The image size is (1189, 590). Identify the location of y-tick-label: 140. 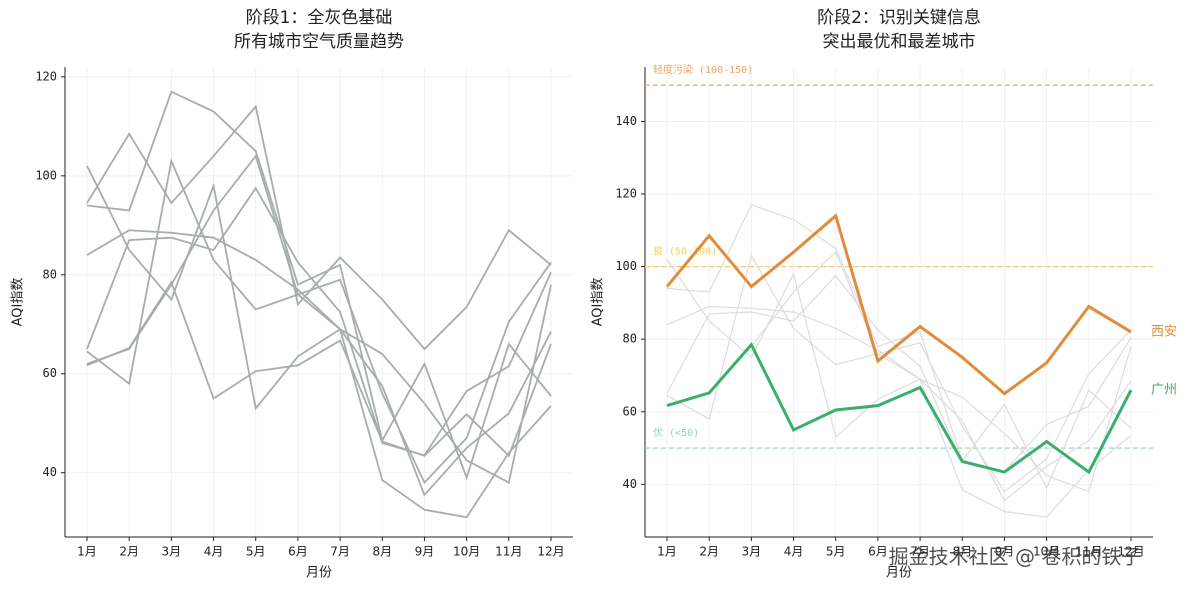
(626, 121).